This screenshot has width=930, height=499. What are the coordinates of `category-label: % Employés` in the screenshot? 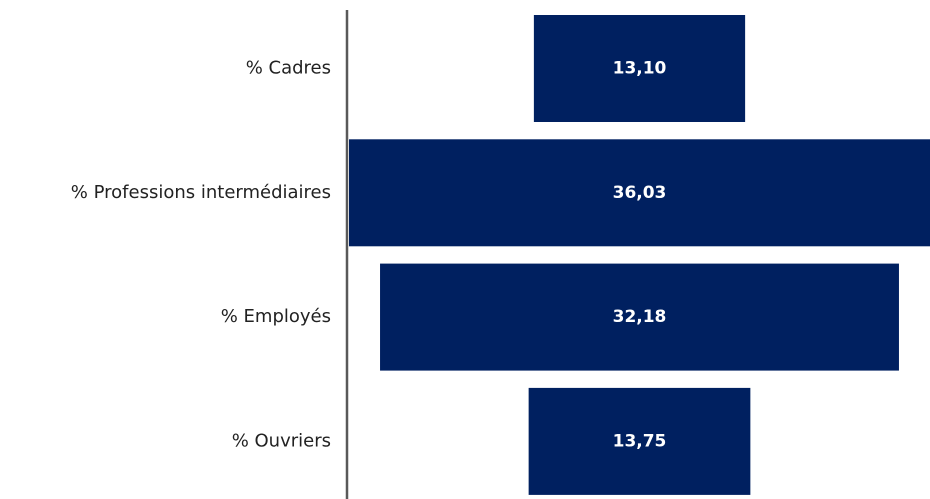 It's located at (276, 316).